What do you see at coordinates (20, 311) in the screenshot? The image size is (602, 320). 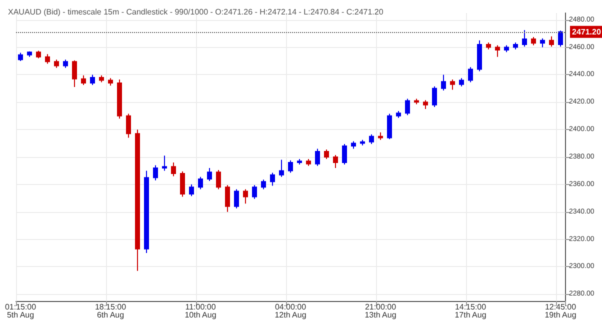 I see `x-tick-label: 01:15:00 5th Aug` at bounding box center [20, 311].